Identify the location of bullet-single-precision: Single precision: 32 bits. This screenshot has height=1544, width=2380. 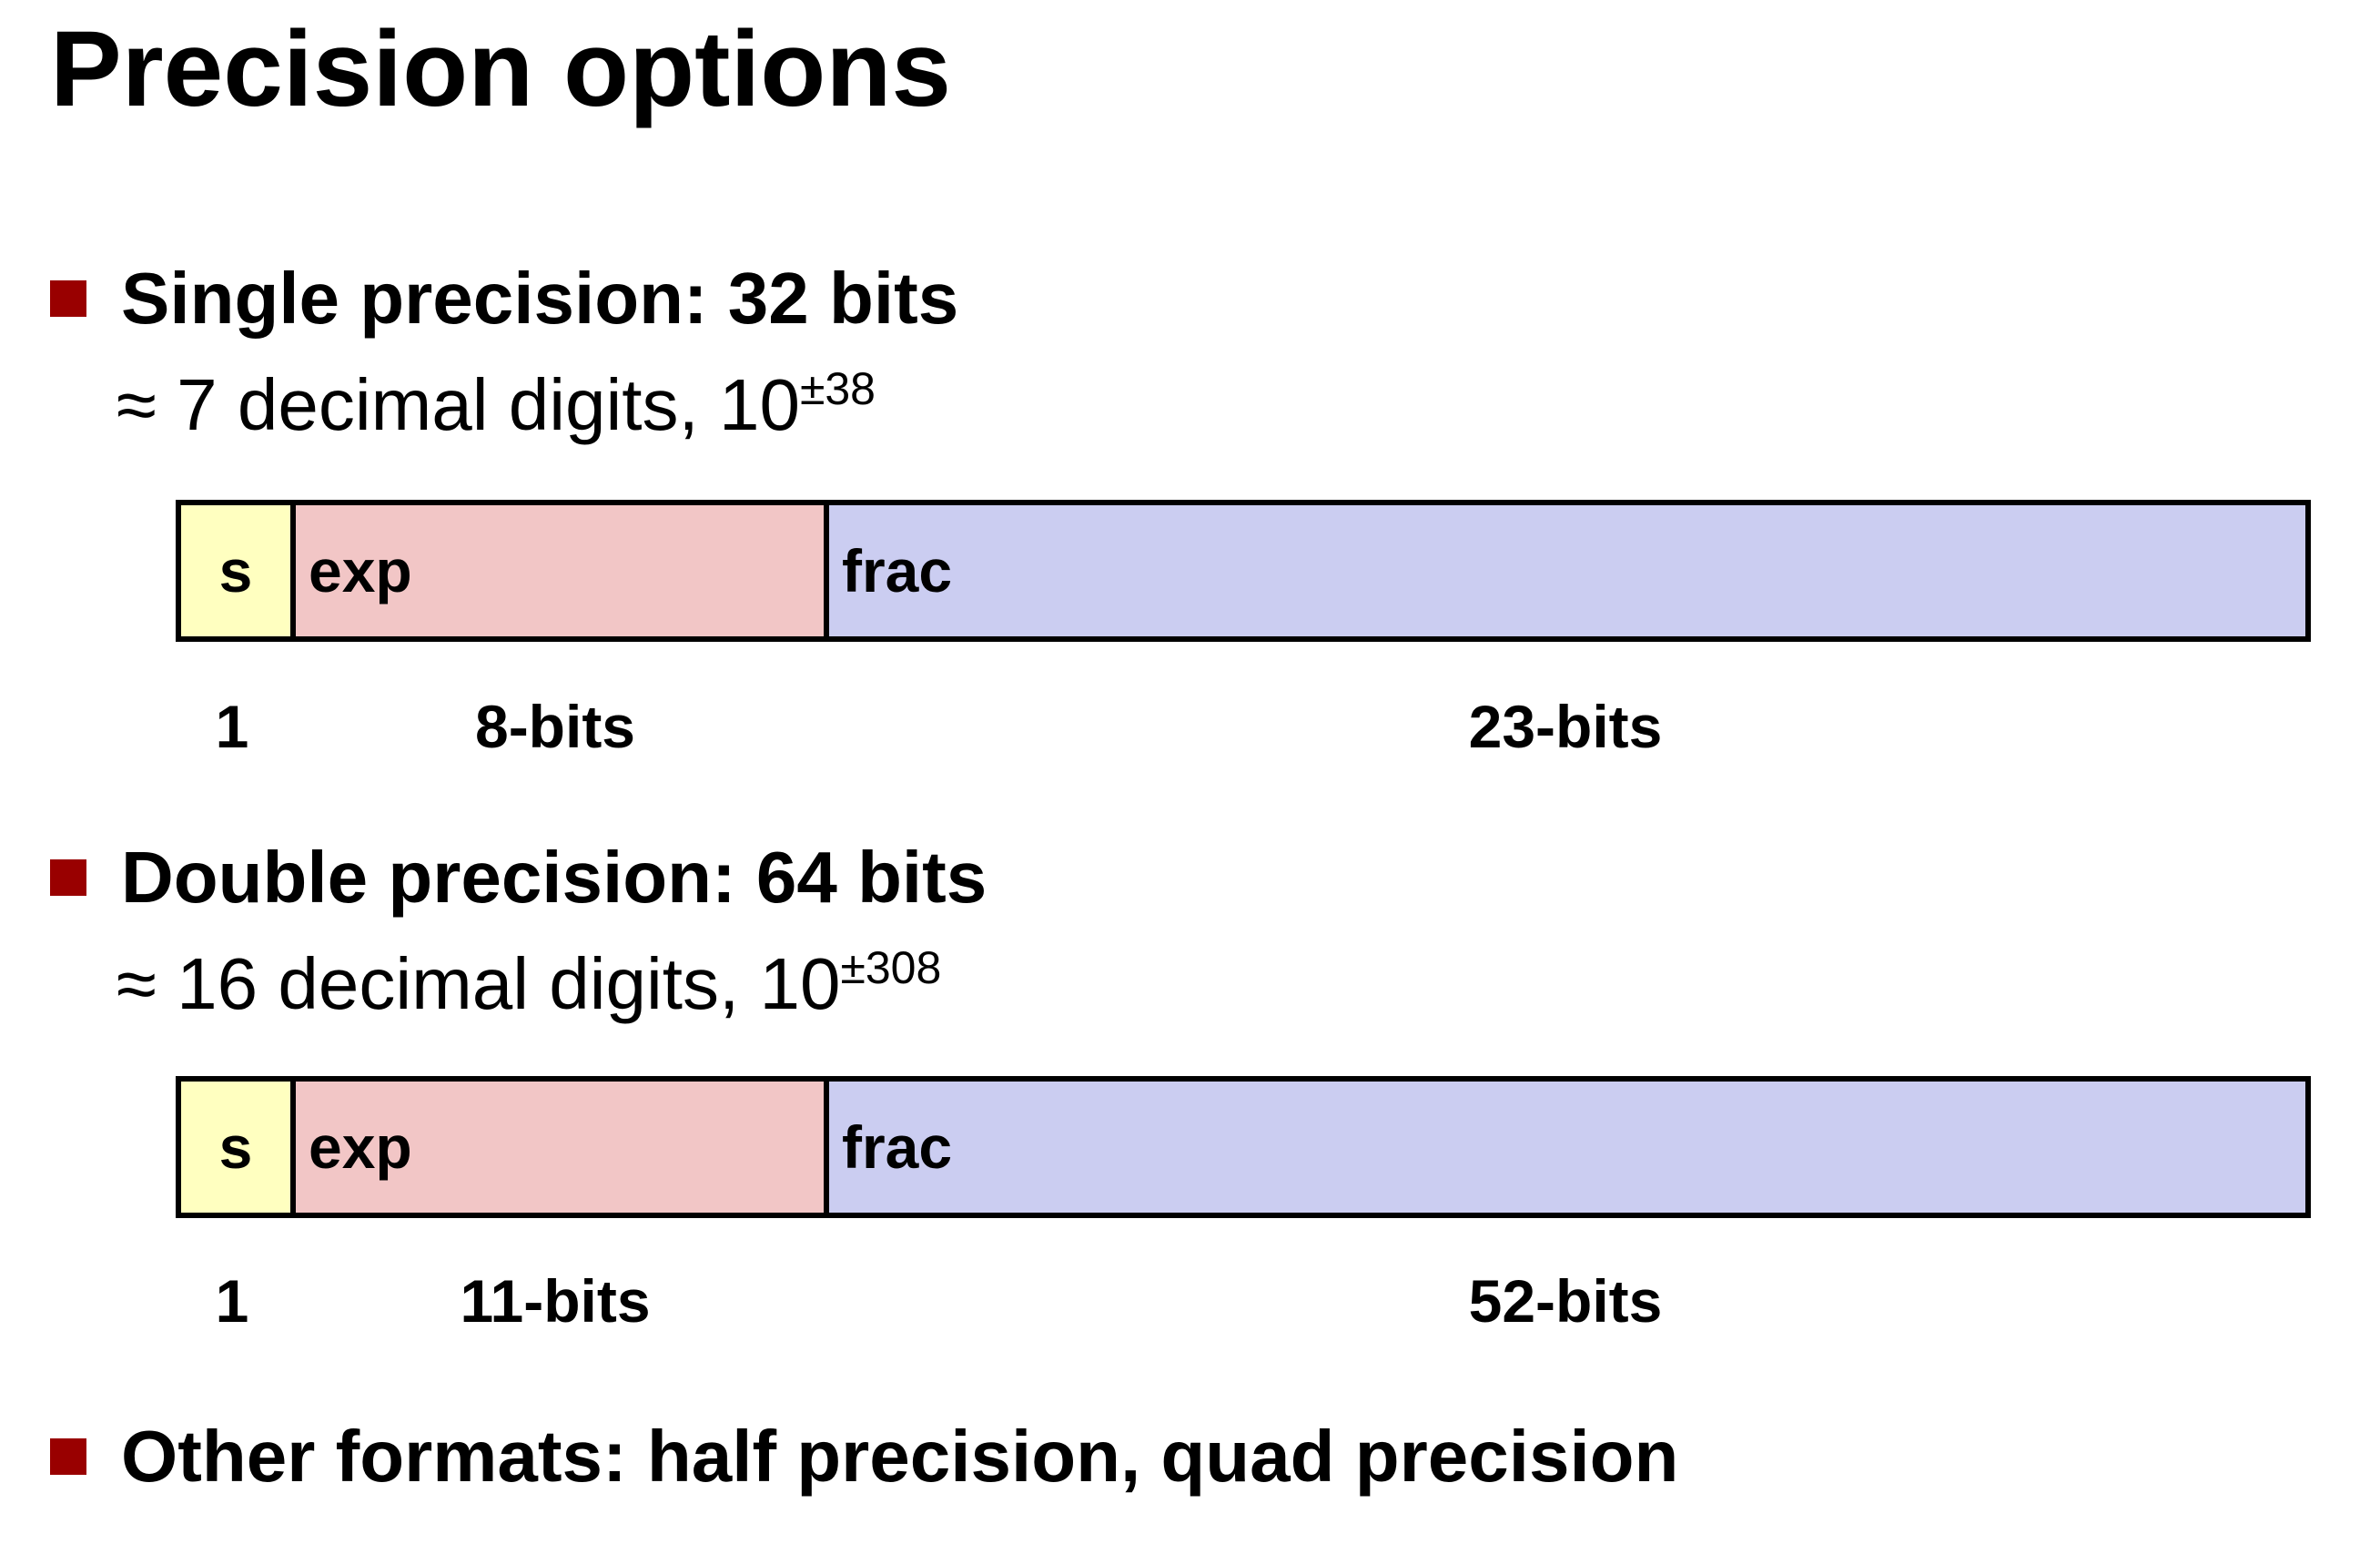
(504, 298).